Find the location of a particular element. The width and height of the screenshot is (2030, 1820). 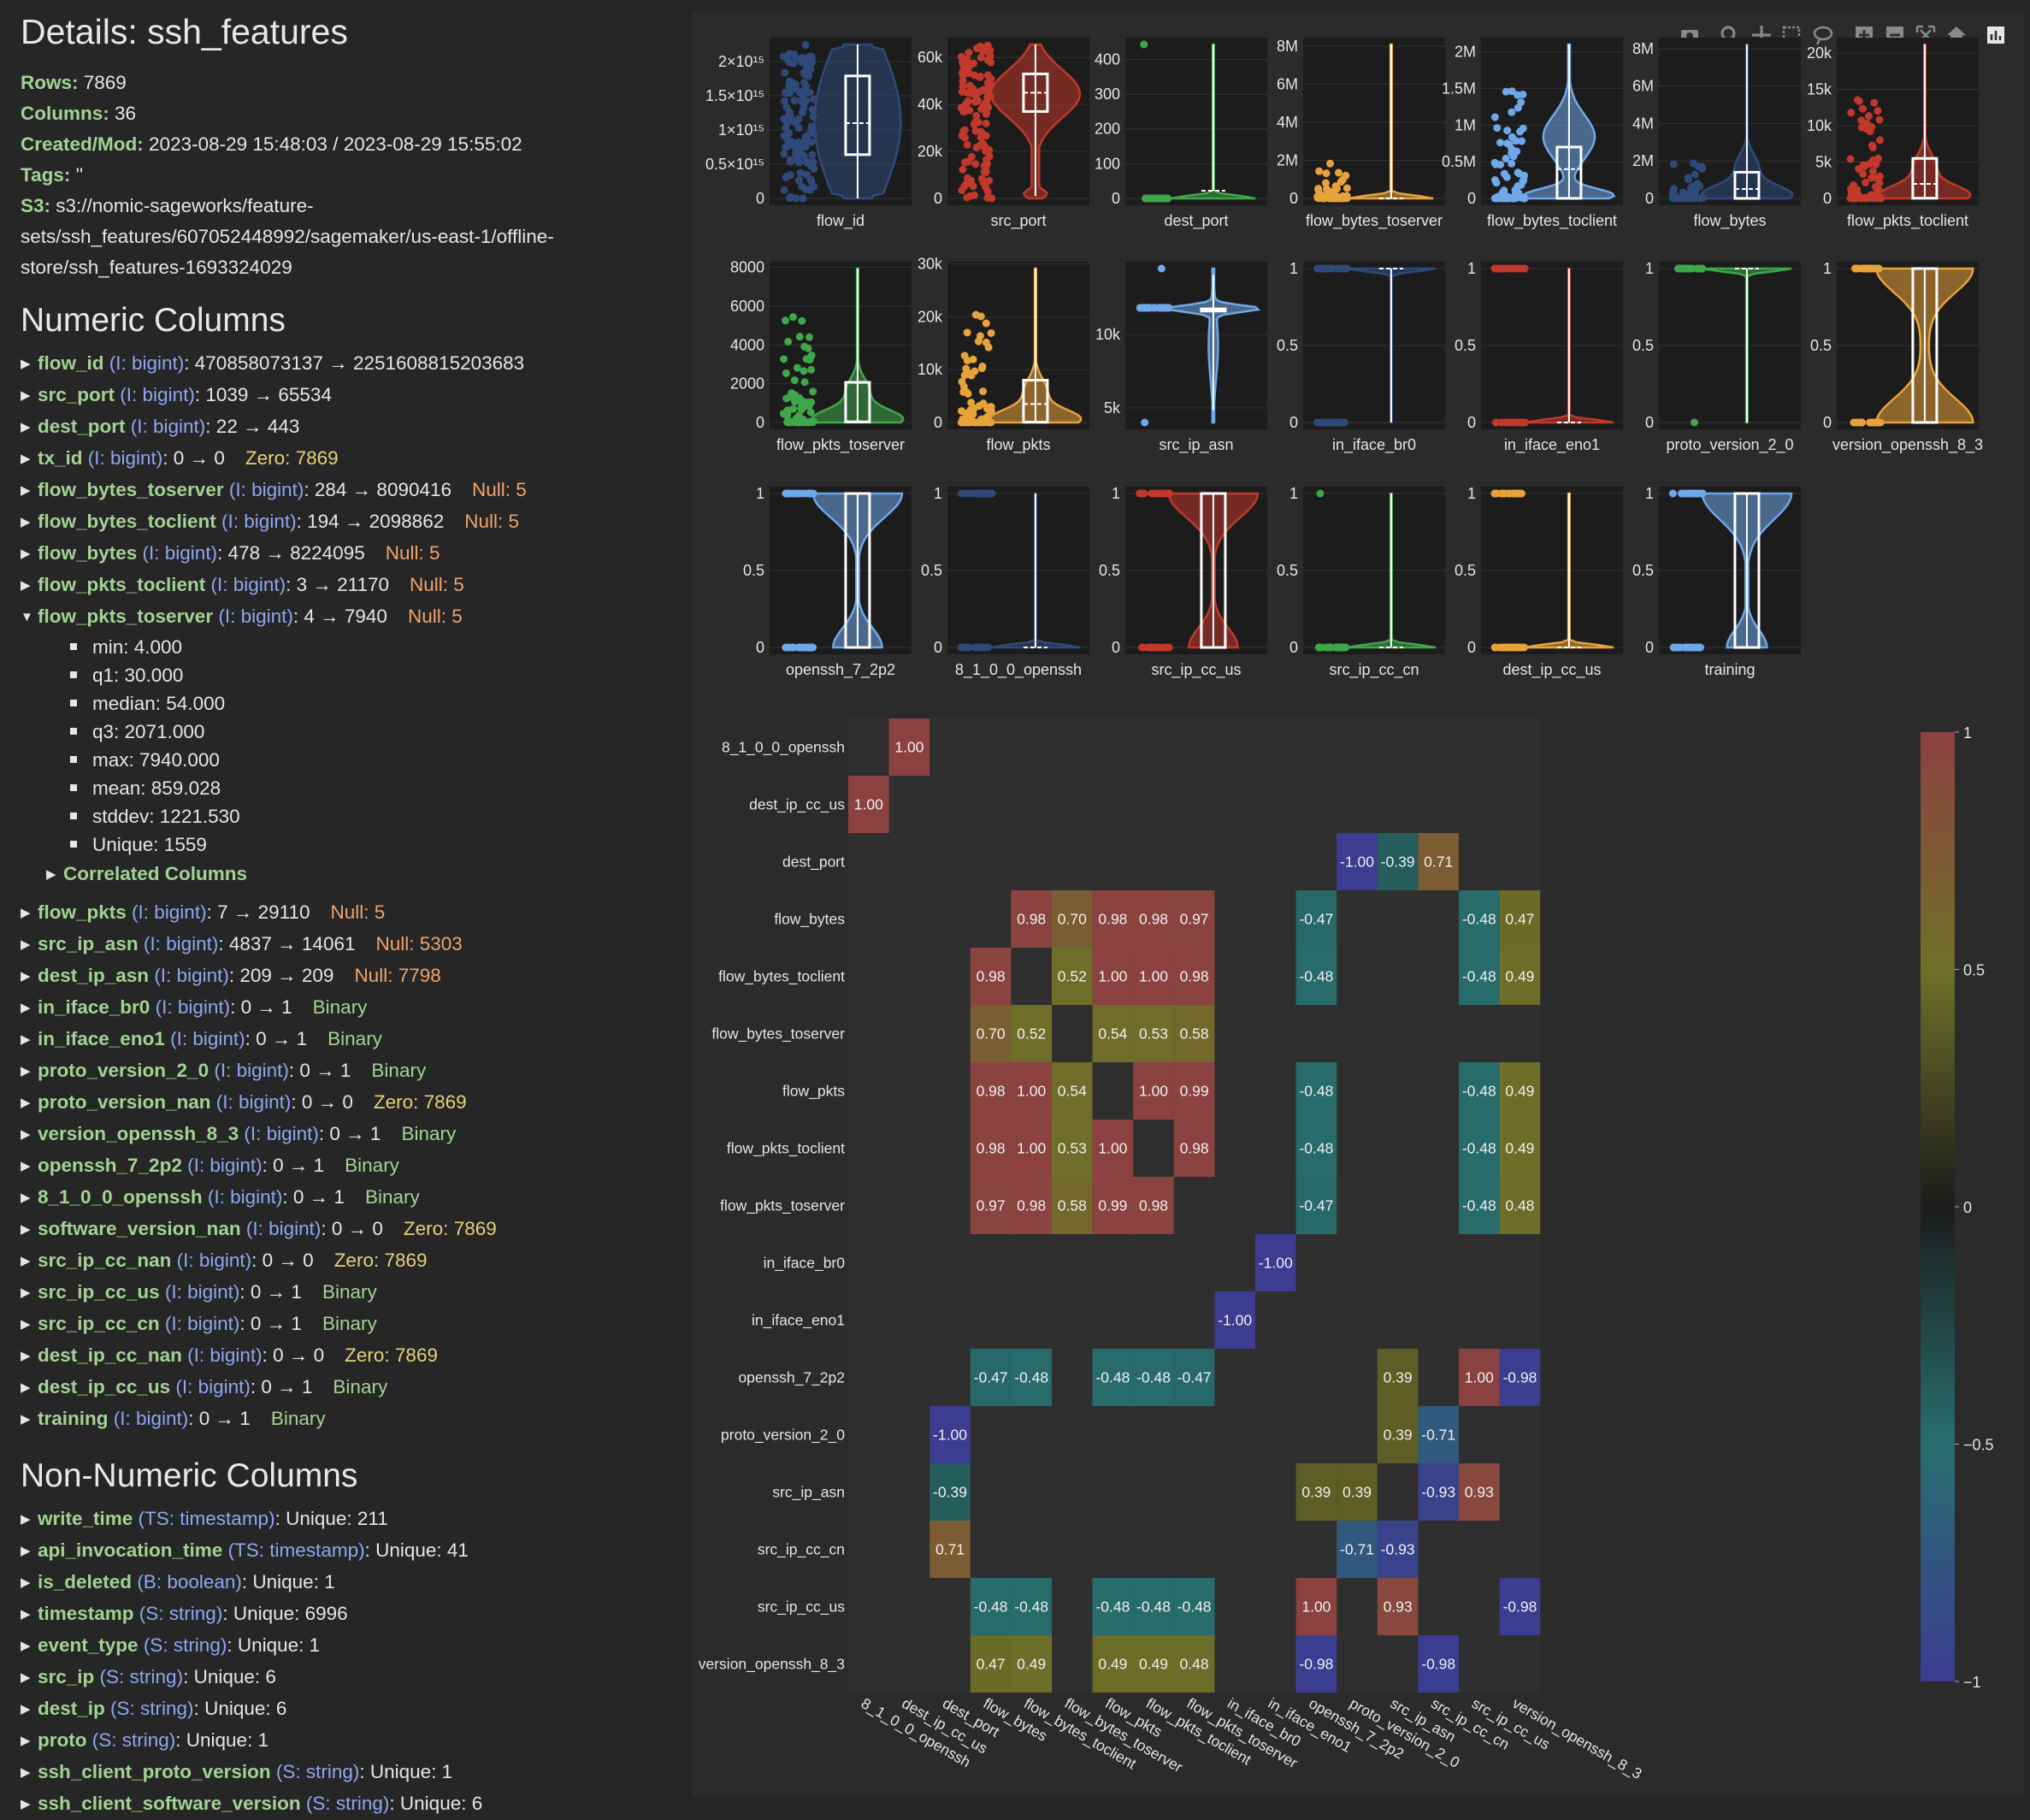

column-row: ▶ src_ip_cc_us (I: bigint): 0 → 1 Binary is located at coordinates (350, 1293).